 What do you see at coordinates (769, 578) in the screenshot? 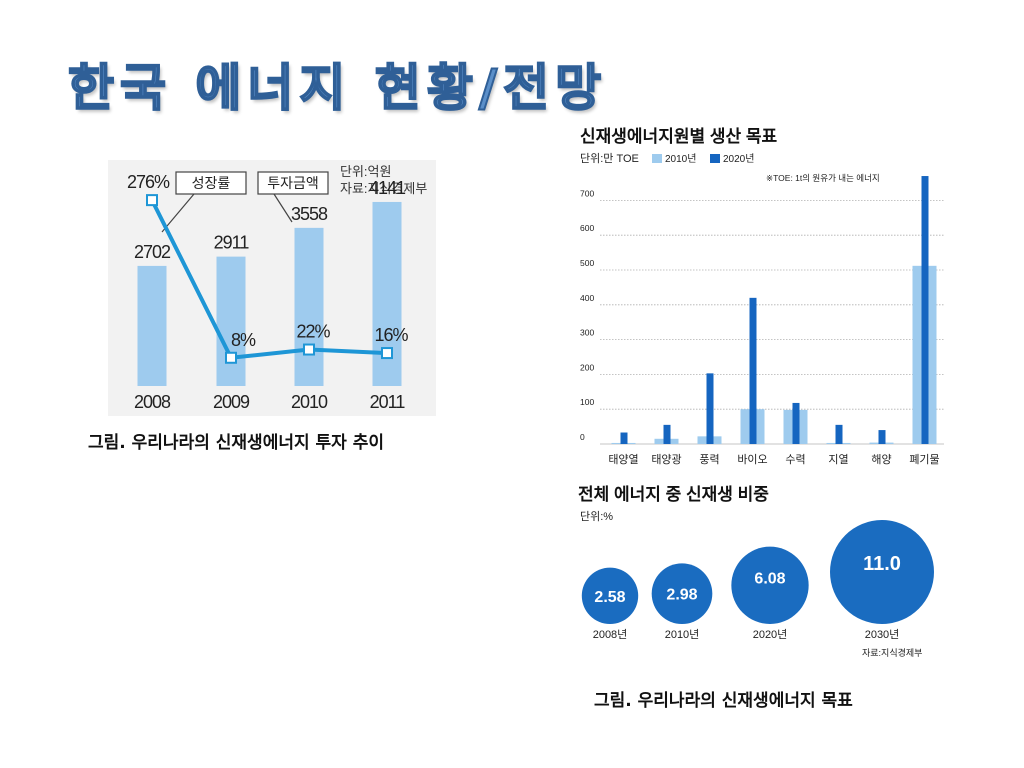
I see `share-value-label: 6.08` at bounding box center [769, 578].